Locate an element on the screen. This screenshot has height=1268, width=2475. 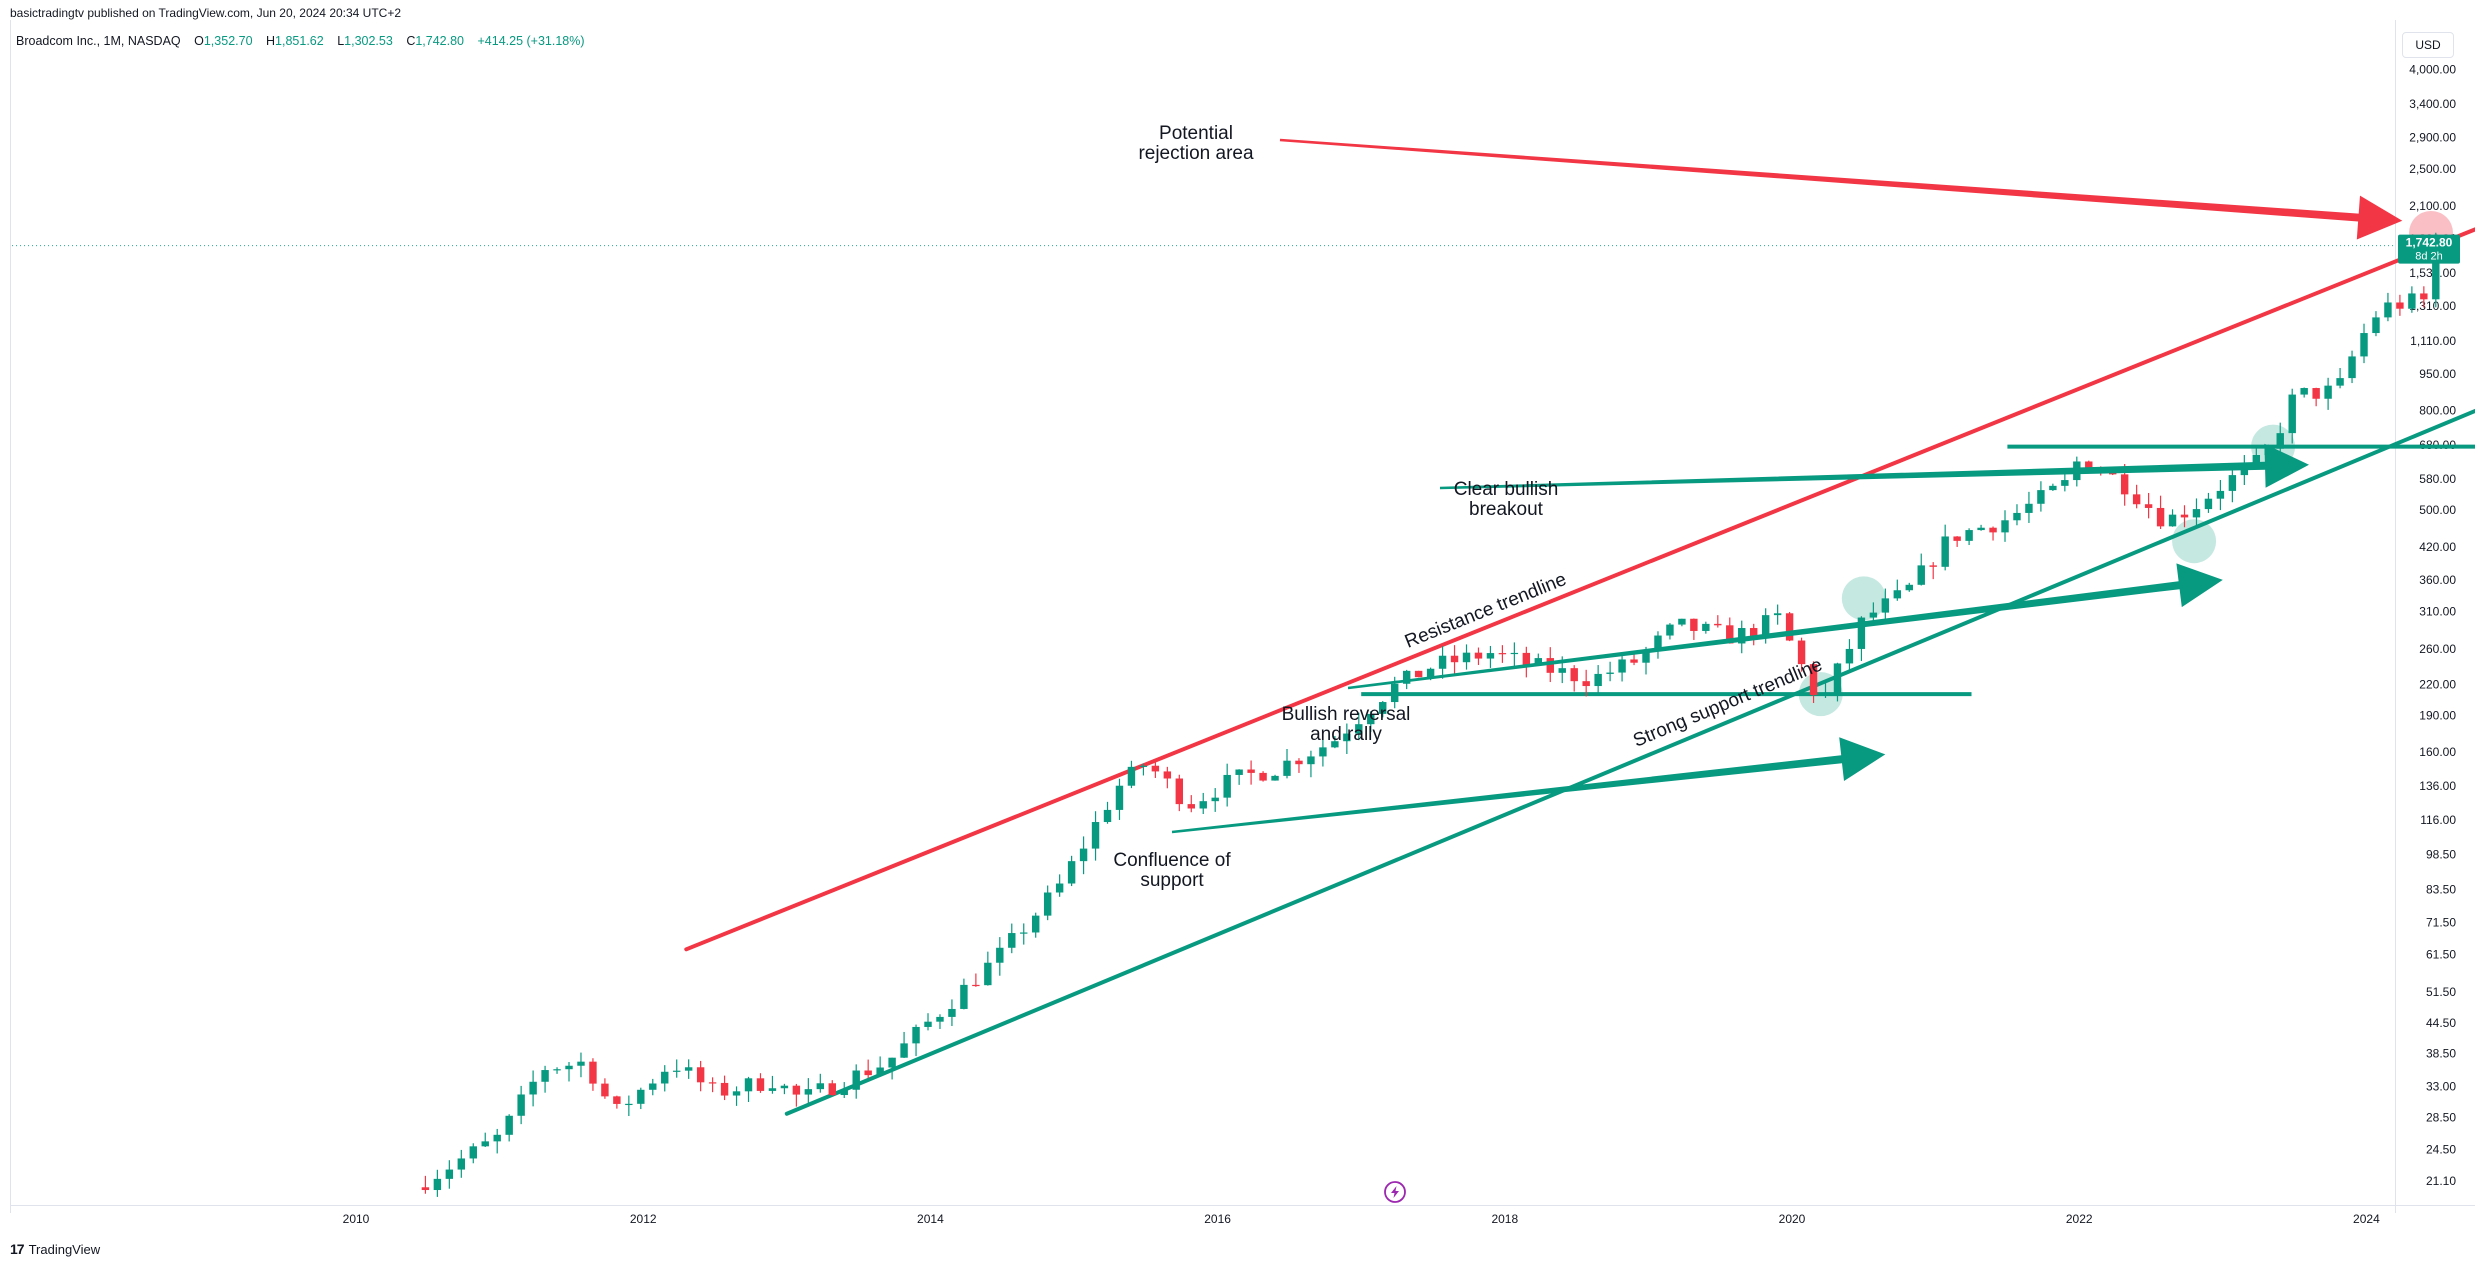
bullish-breakout-arrow-icon is located at coordinates (1874, 466).